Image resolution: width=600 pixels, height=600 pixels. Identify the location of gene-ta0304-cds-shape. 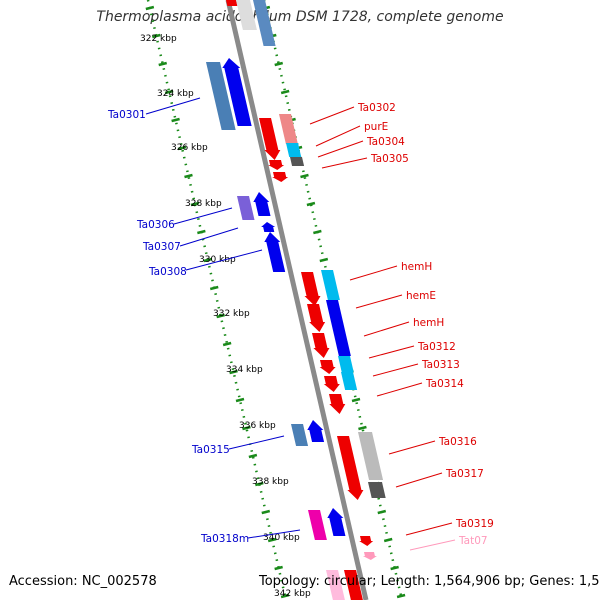
(297, 161).